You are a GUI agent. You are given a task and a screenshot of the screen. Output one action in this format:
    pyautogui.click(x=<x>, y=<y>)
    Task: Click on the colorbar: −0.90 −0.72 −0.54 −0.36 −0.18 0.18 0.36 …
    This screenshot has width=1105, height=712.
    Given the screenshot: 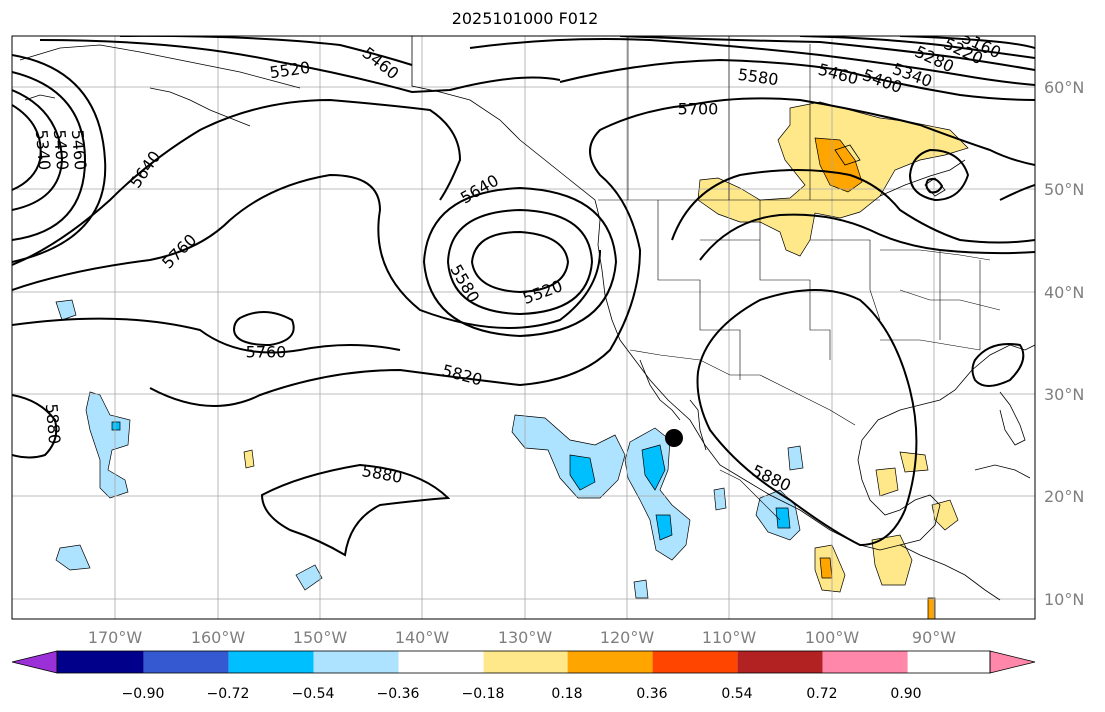 What is the action you would take?
    pyautogui.click(x=523, y=676)
    